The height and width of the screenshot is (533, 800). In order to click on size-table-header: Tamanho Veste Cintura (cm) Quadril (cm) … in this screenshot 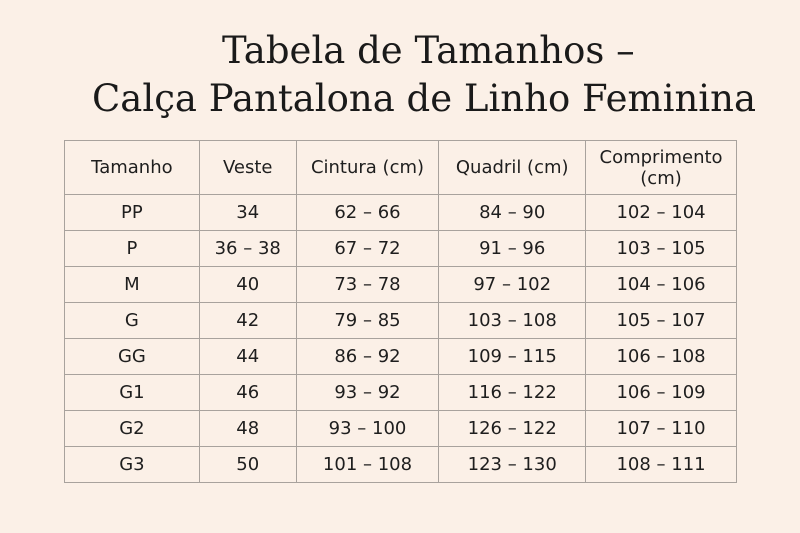, I will do `click(400, 167)`.